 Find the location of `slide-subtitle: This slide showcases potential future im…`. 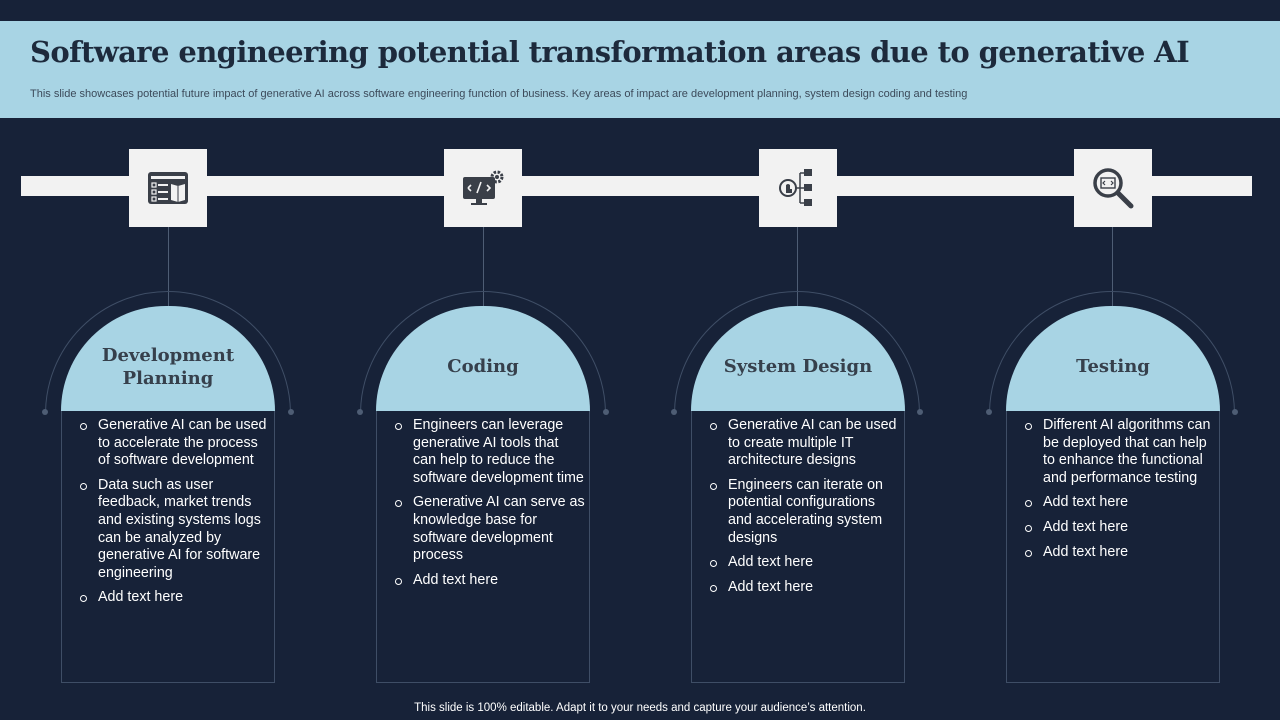

slide-subtitle: This slide showcases potential future im… is located at coordinates (499, 94).